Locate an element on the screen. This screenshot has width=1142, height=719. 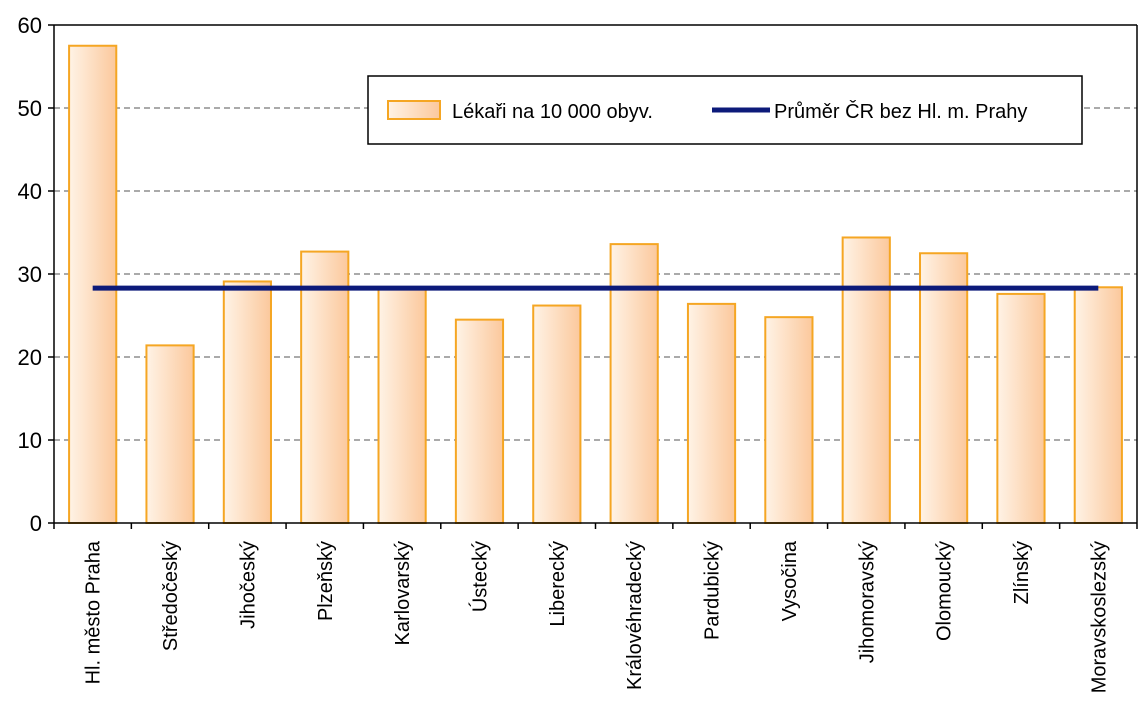
category-label: Hl. město Praha is located at coordinates (94, 612).